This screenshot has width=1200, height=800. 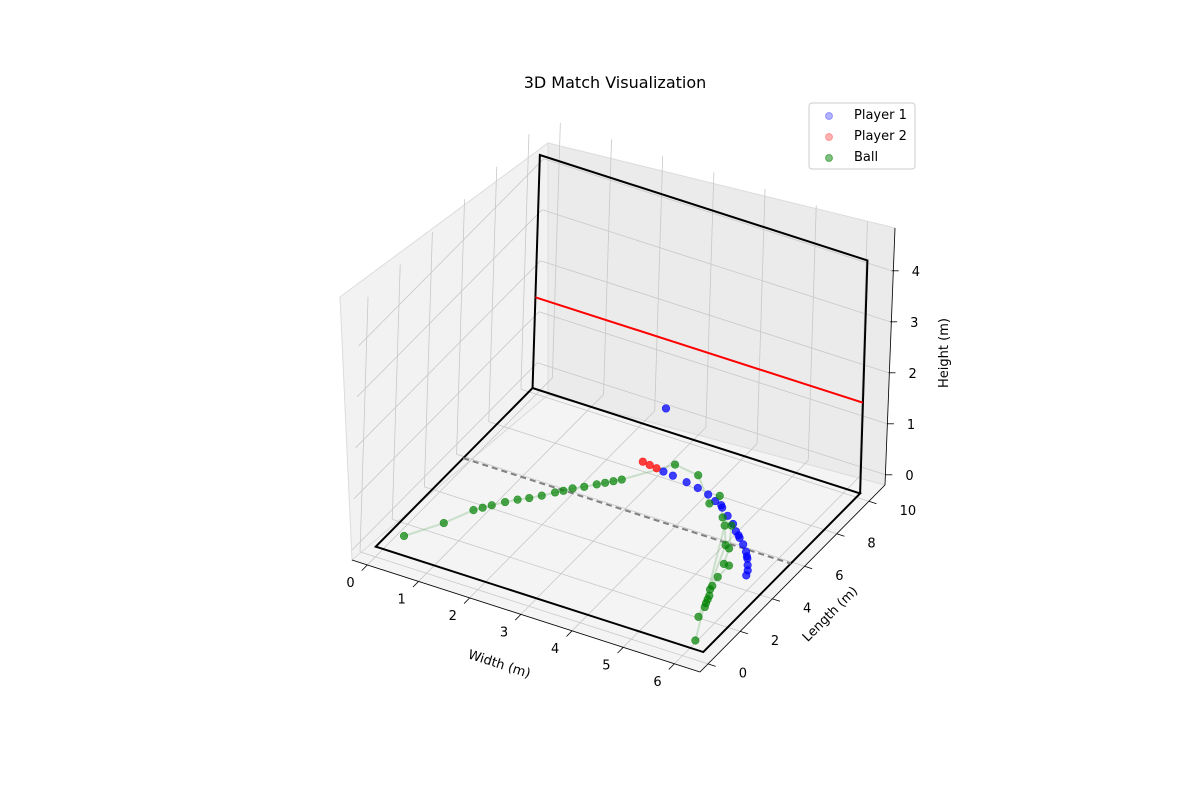 I want to click on z-axis-label: Height (m), so click(x=944, y=353).